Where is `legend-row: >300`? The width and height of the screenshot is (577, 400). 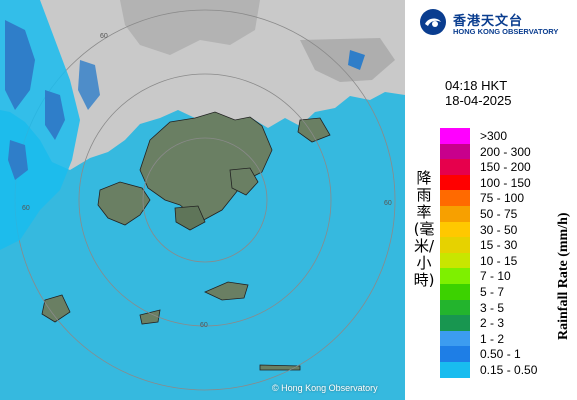
legend-row: >300 is located at coordinates (507, 136).